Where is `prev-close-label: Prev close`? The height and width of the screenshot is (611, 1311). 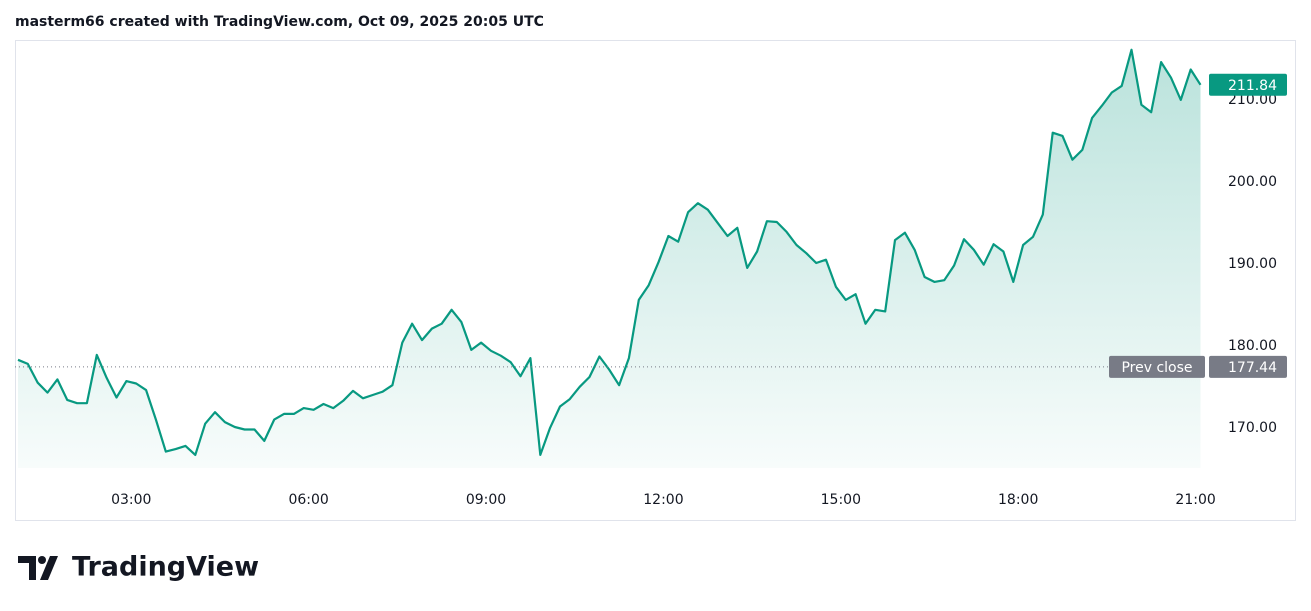
prev-close-label: Prev close is located at coordinates (1156, 368).